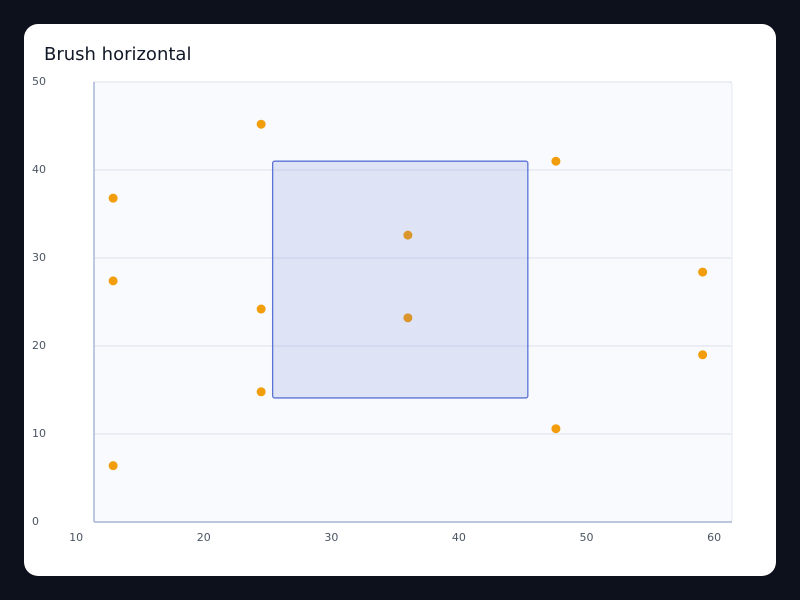 Image resolution: width=800 pixels, height=600 pixels. I want to click on x-tick-label: 10, so click(76, 537).